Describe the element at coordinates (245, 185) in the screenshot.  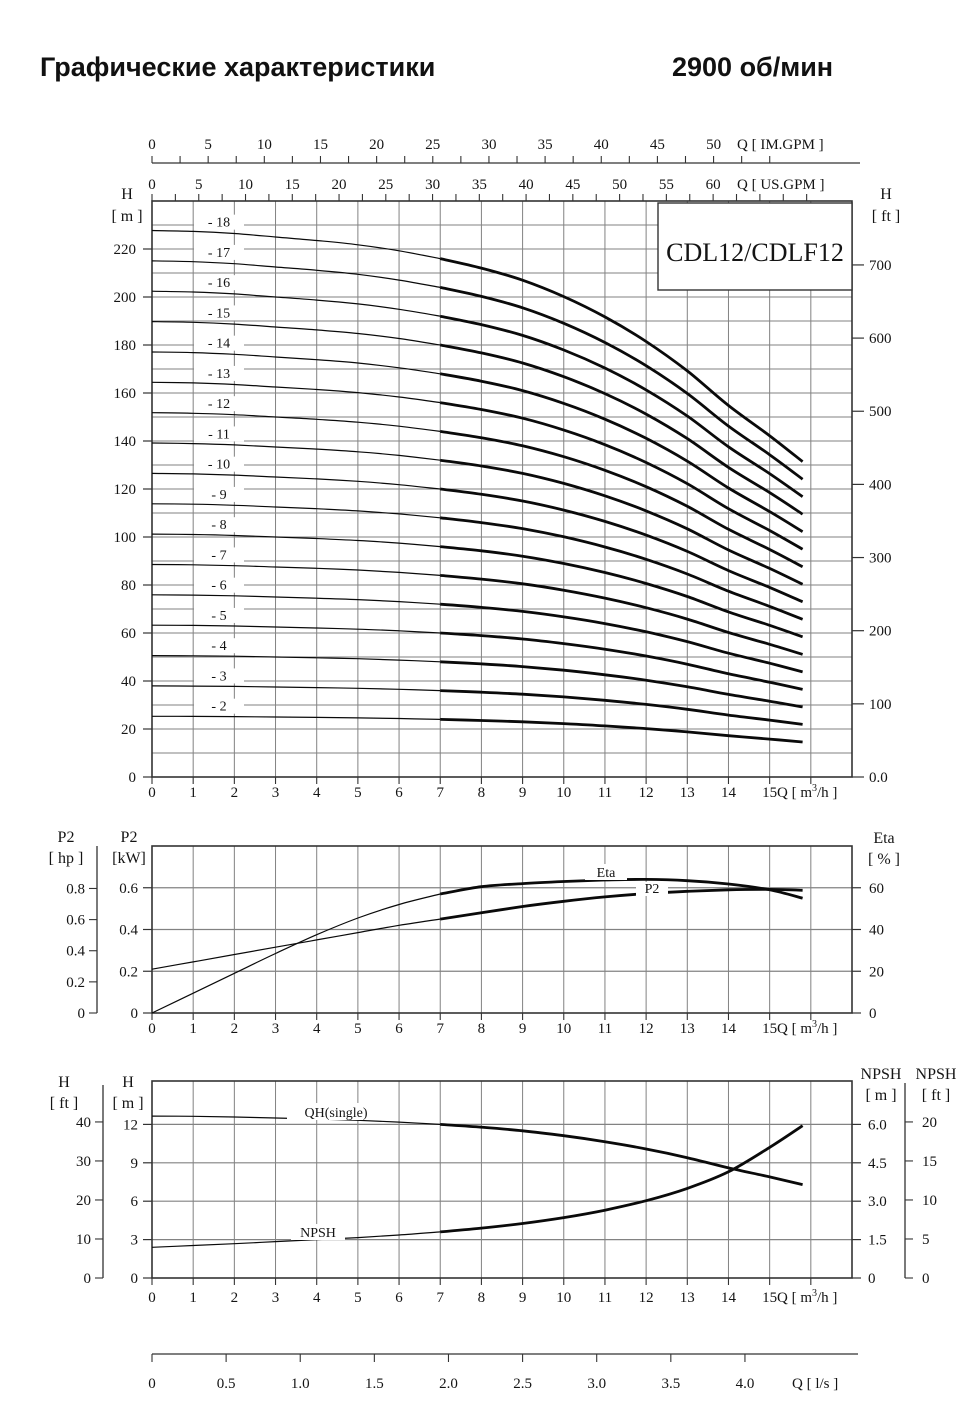
I see `us-gpm-tick: 10` at that location.